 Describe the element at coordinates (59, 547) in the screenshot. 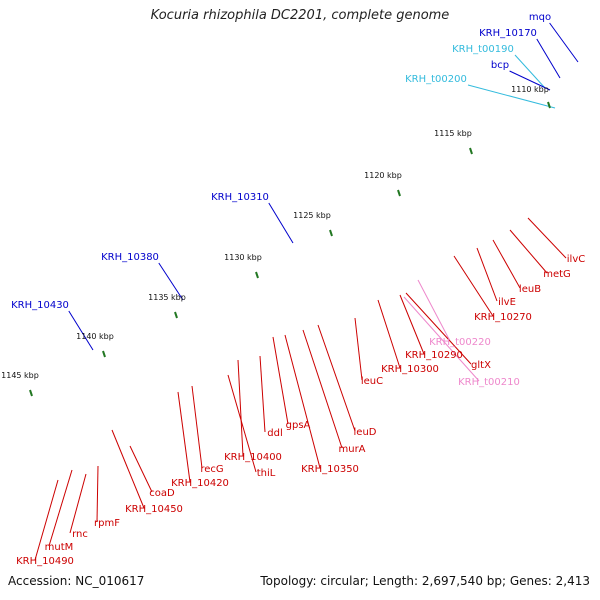

I see `gene-label-inner: mutM` at that location.